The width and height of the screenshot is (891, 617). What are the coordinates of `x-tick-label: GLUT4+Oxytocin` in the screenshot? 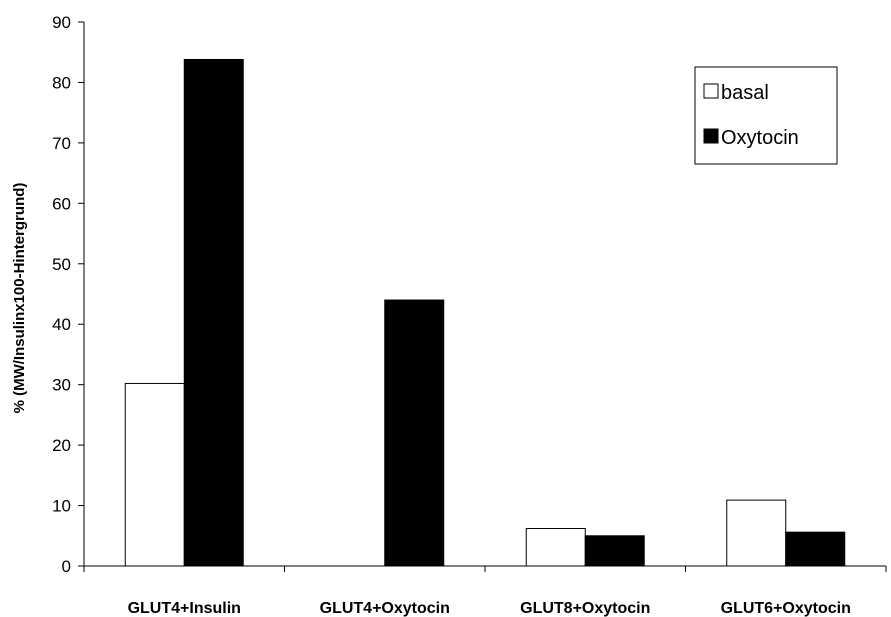 It's located at (385, 608).